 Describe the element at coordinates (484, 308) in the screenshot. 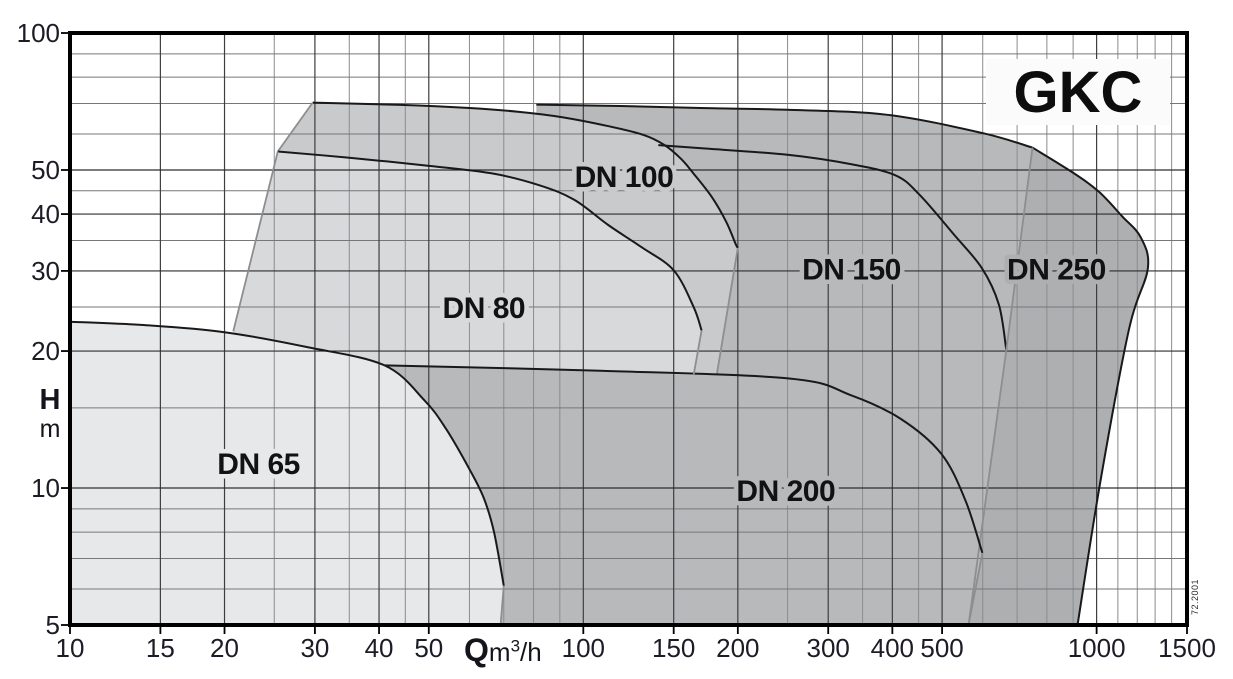

I see `region-dn80-label: DN 80` at that location.